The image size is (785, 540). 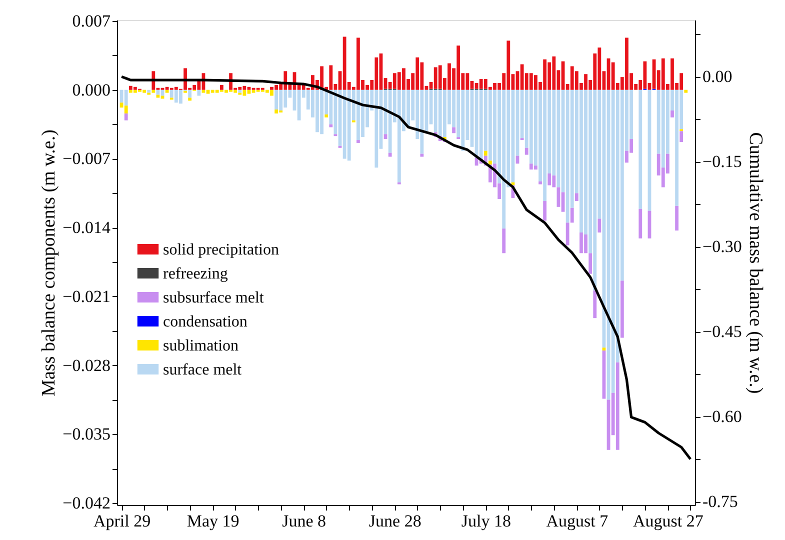 What do you see at coordinates (86, 503) in the screenshot?
I see `y-tick-label: −0.042` at bounding box center [86, 503].